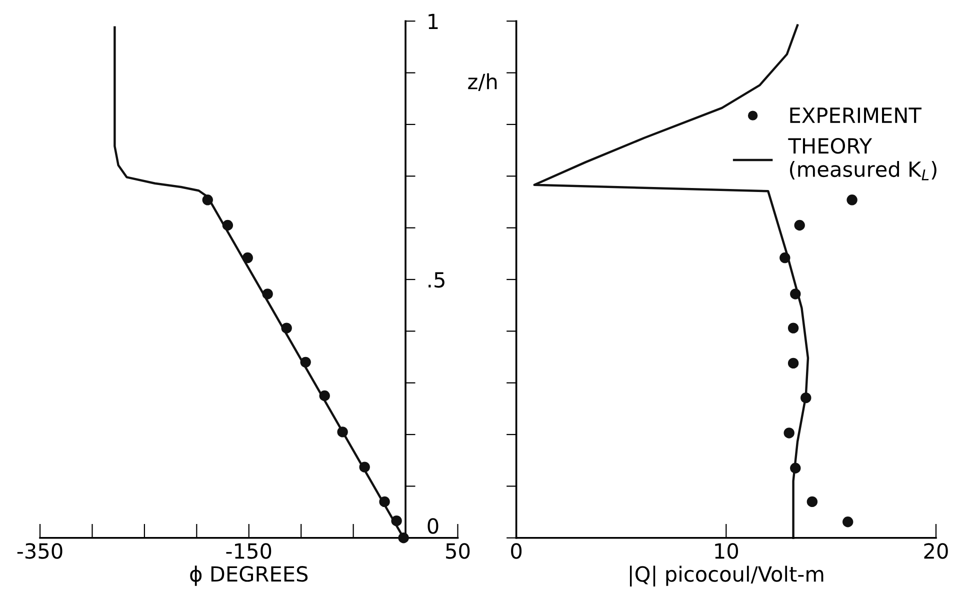 The image size is (976, 603). Describe the element at coordinates (482, 82) in the screenshot. I see `y-axis-title: z/h` at that location.